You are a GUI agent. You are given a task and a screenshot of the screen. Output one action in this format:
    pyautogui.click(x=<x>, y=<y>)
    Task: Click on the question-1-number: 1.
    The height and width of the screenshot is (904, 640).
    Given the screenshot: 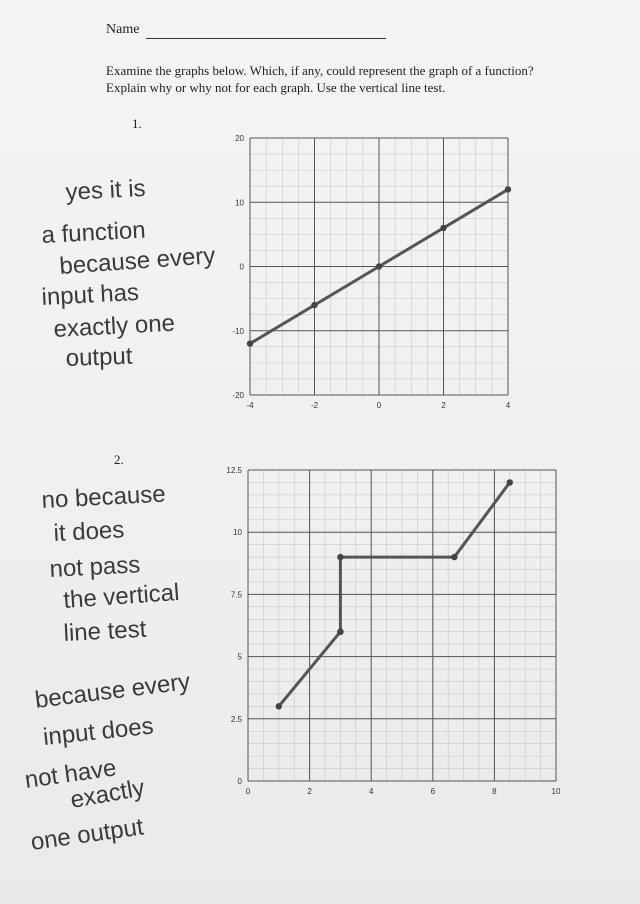 What is the action you would take?
    pyautogui.click(x=137, y=123)
    